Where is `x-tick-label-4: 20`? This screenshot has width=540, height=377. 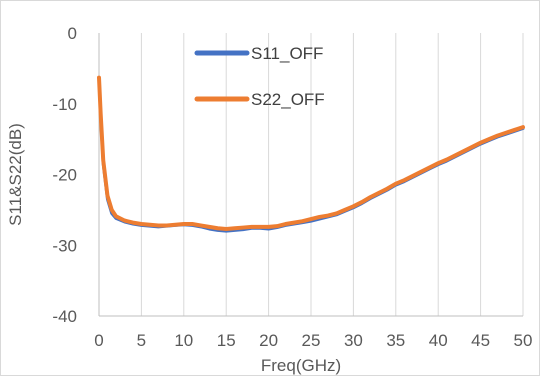 x-tick-label-4: 20 is located at coordinates (268, 340).